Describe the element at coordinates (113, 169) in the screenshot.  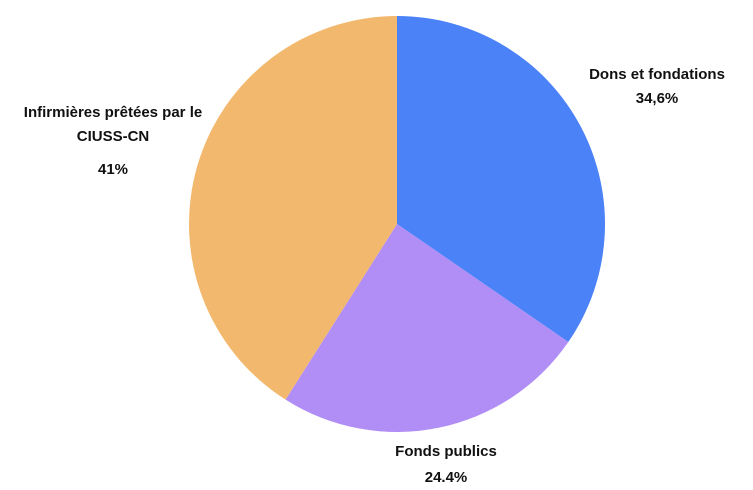
I see `slice-value-label: 41%` at that location.